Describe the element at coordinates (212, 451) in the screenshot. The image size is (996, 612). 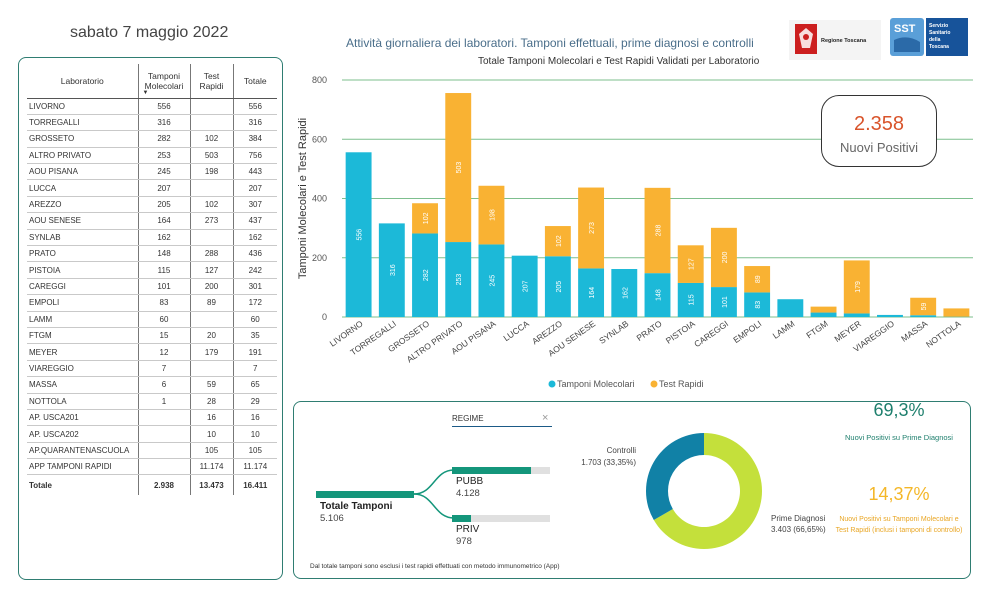
I see `cell-test-rapidi: 105` at that location.